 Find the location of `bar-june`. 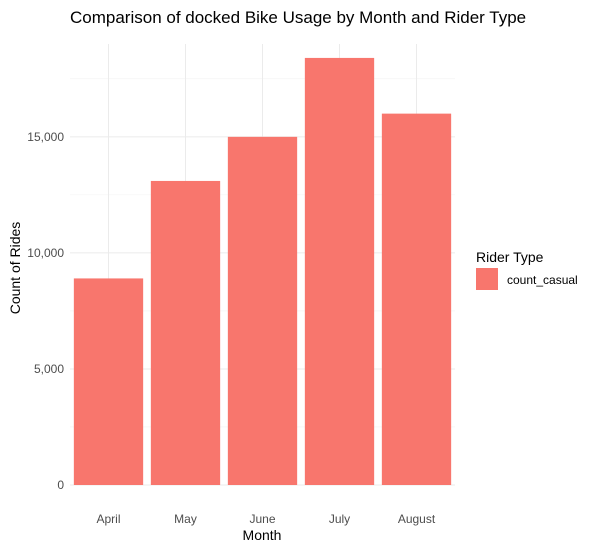

bar-june is located at coordinates (262, 310).